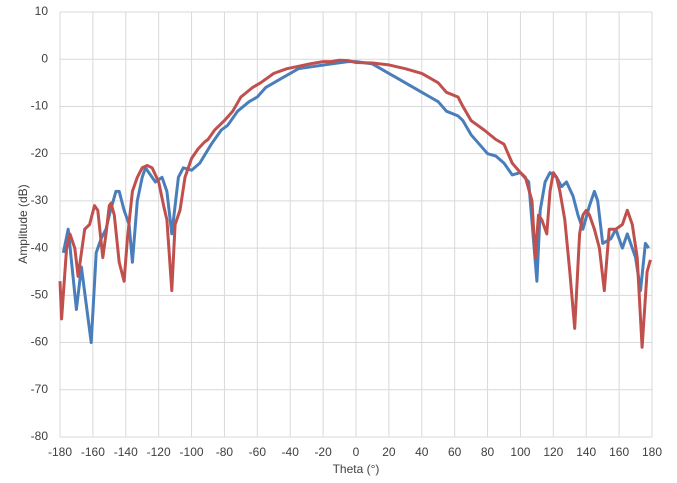  Describe the element at coordinates (455, 452) in the screenshot. I see `x-tick-label: 60` at that location.